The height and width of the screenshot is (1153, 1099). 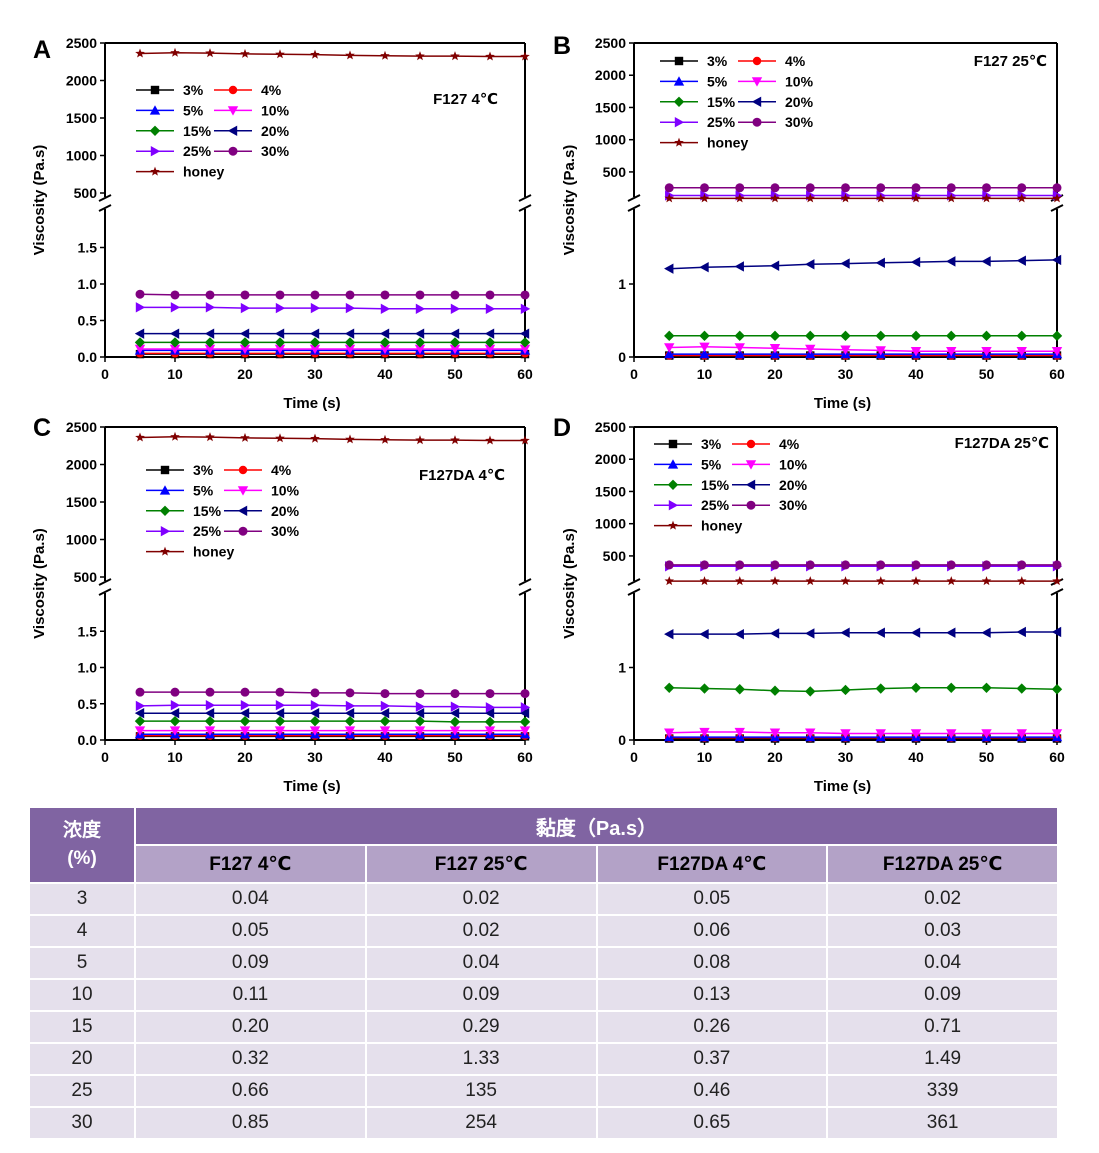 I want to click on legend-item: 30%, so click(x=262, y=531).